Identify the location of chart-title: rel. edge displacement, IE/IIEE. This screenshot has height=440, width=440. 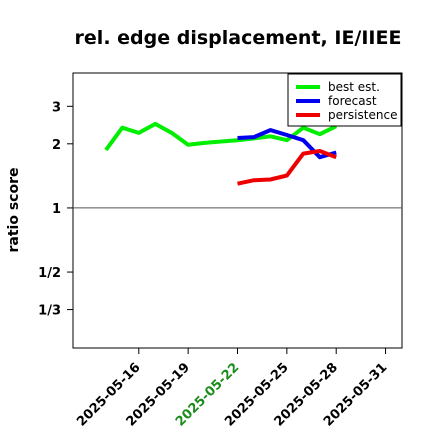
(238, 38).